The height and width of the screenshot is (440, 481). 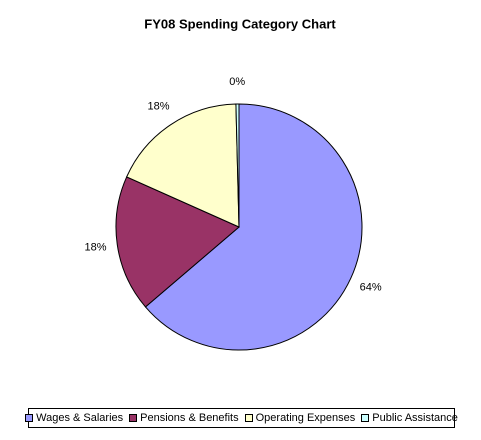 I want to click on legend-item: Pensions & Benefits, so click(x=184, y=418).